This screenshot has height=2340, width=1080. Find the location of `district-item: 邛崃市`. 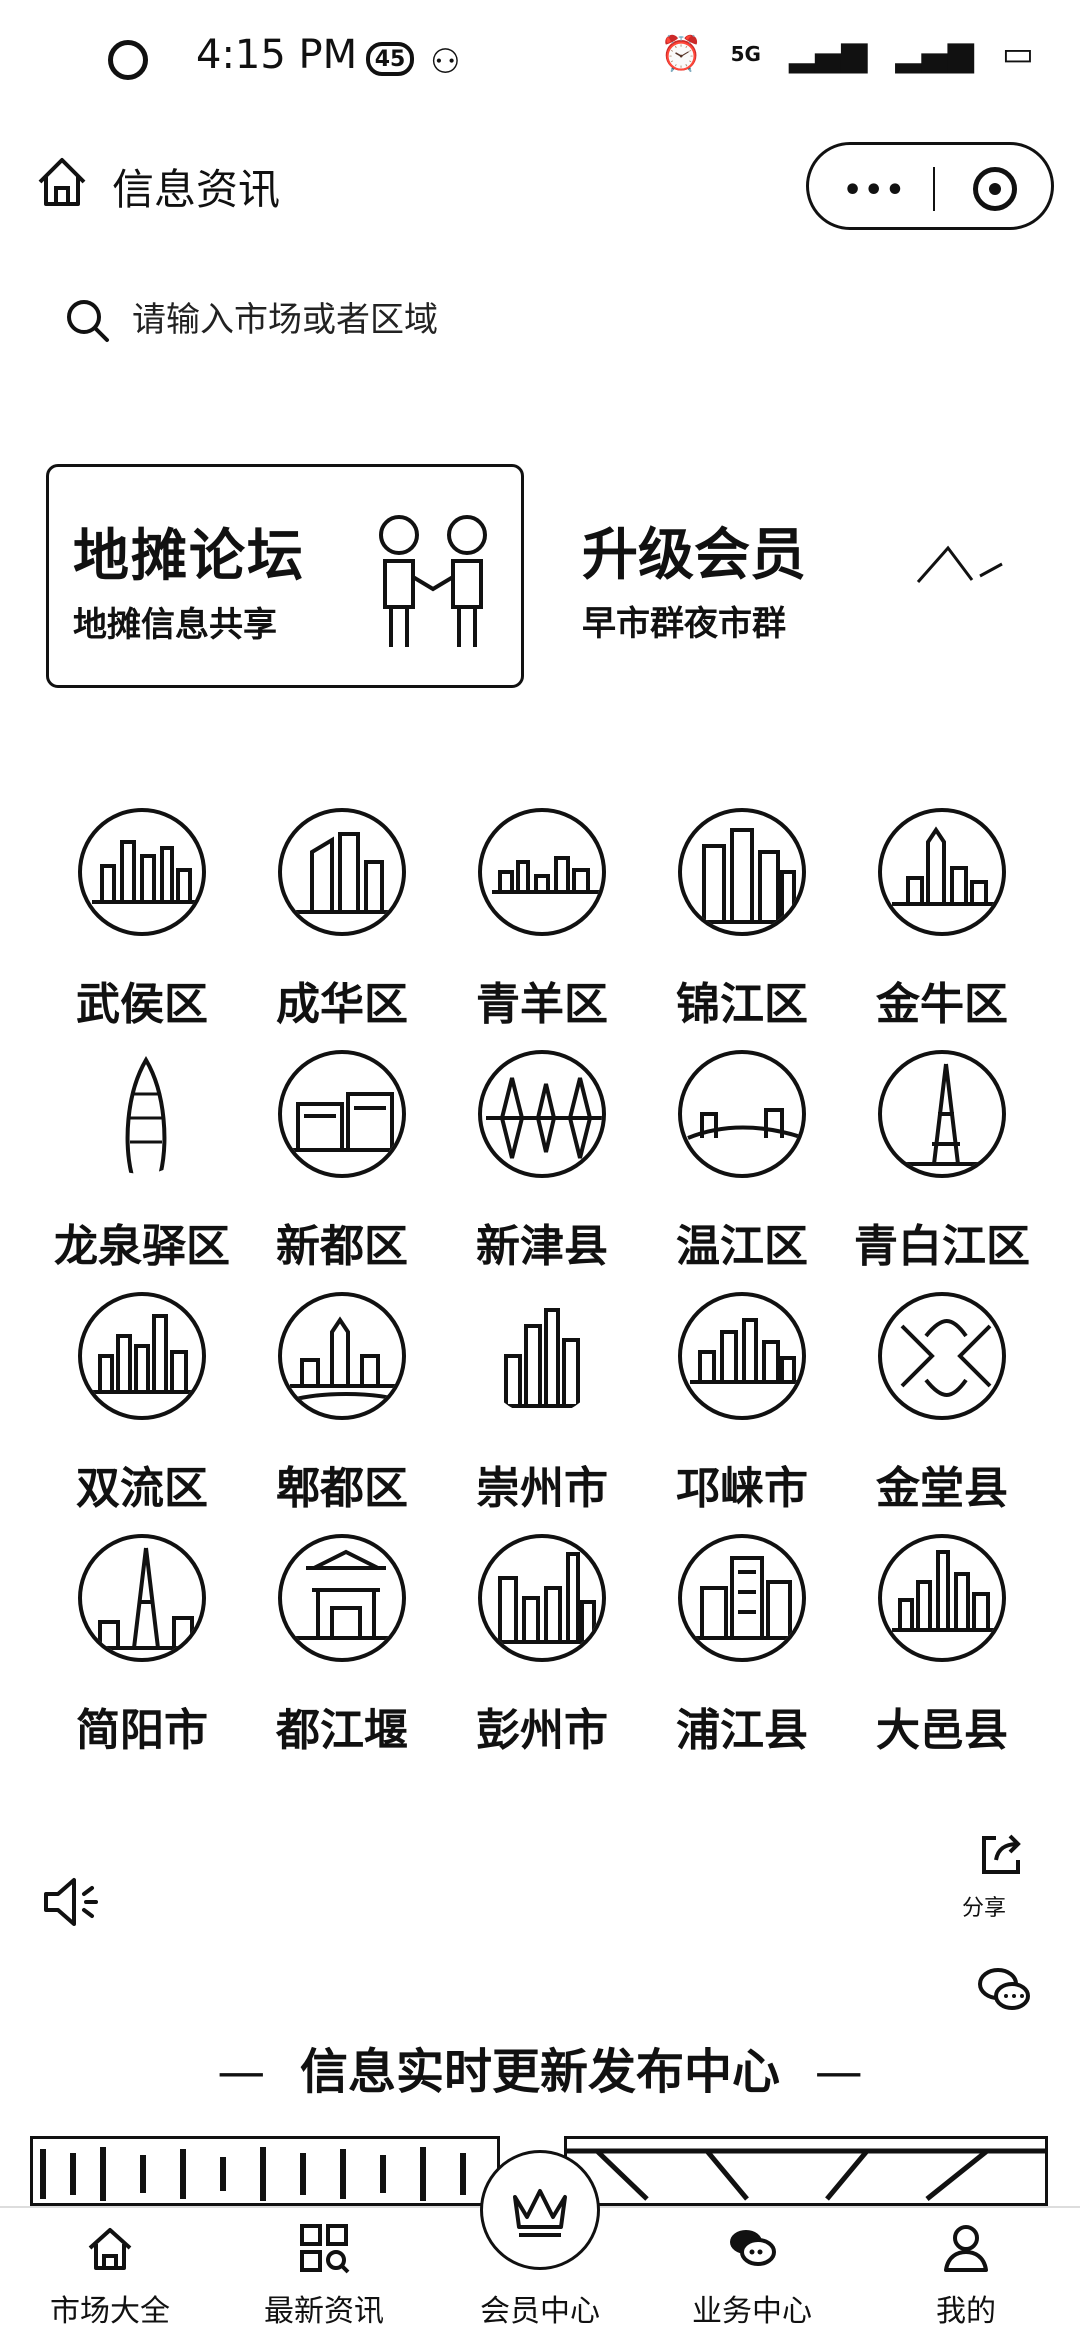

district-item: 邛崃市 is located at coordinates (742, 1410).